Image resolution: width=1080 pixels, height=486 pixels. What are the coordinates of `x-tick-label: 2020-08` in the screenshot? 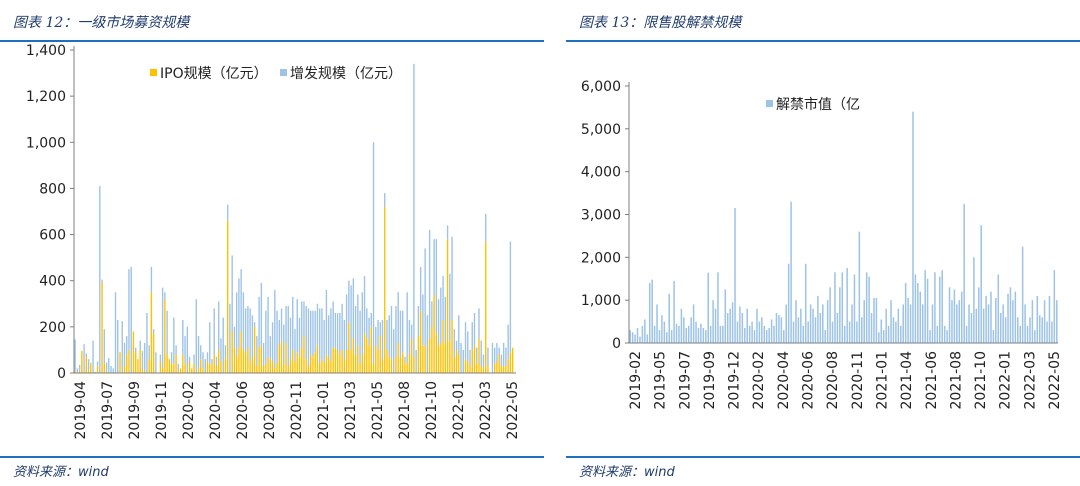 It's located at (833, 380).